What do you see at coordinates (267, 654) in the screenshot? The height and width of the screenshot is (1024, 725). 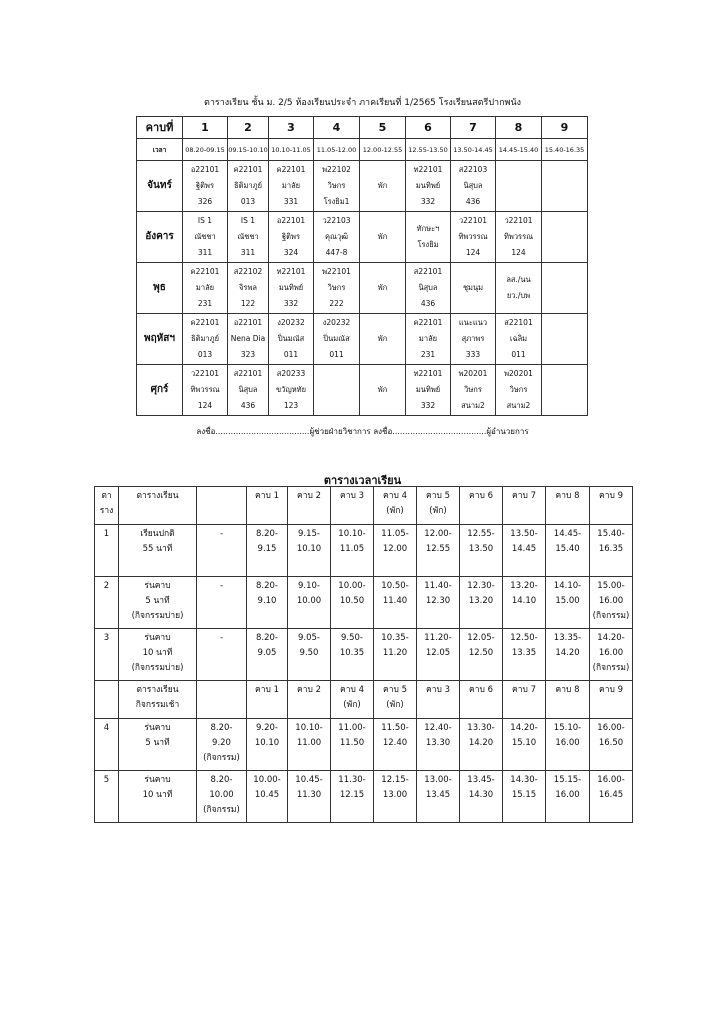 I see `time-cell: 8.20- 9.05` at bounding box center [267, 654].